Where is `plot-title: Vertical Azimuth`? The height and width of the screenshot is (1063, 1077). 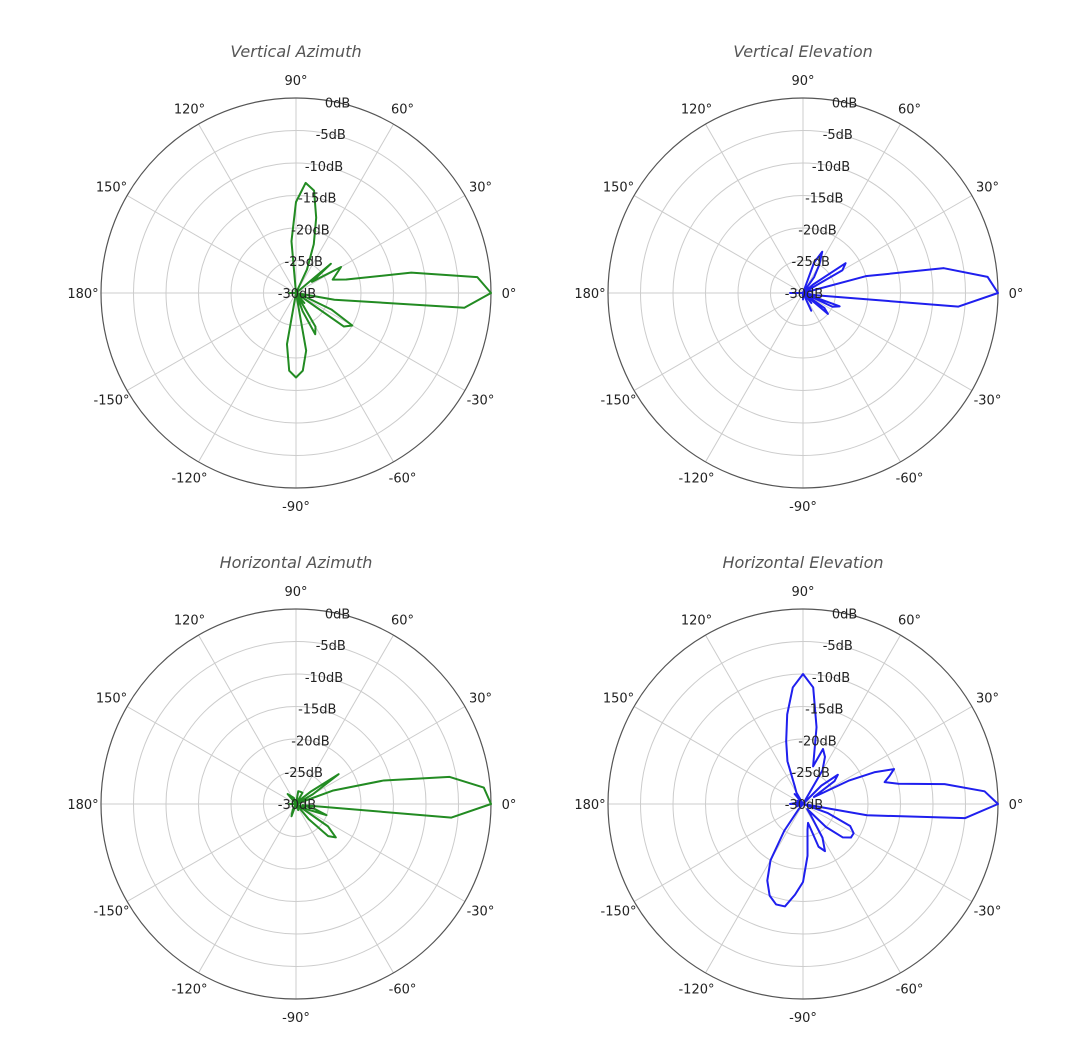 plot-title: Vertical Azimuth is located at coordinates (296, 51).